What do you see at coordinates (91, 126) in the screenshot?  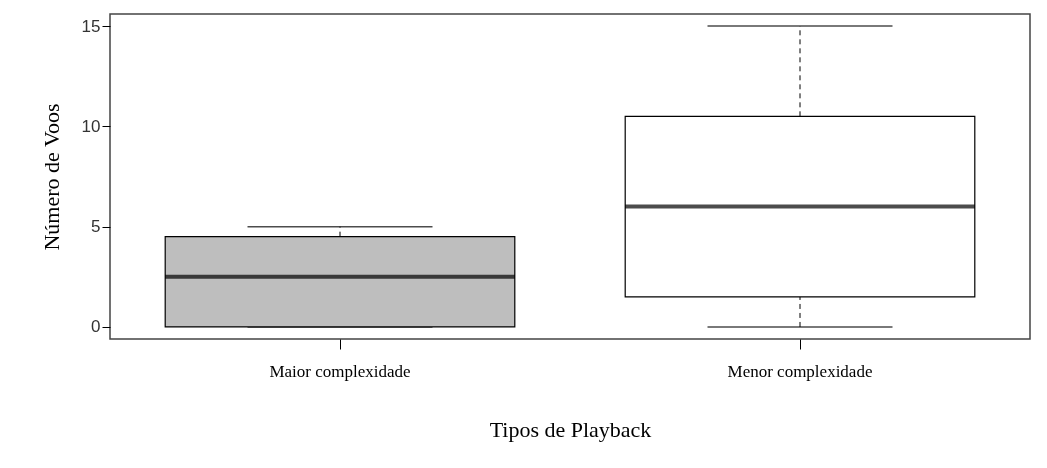 I see `y-tick-label: 10` at bounding box center [91, 126].